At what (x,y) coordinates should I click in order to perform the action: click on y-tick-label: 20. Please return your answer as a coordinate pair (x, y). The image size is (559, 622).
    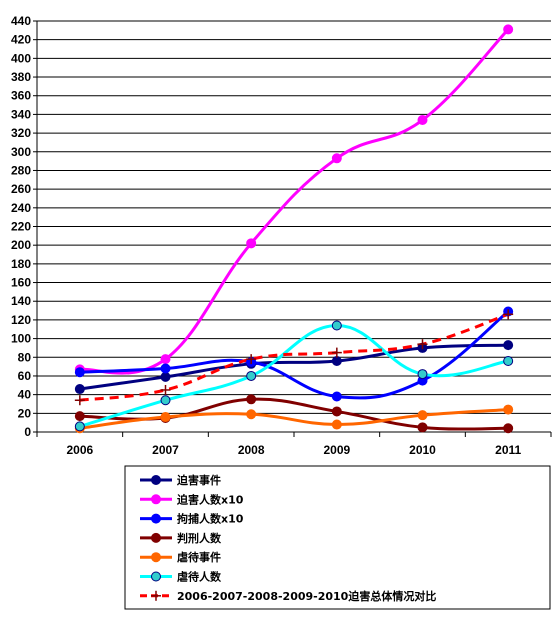
    Looking at the image, I should click on (25, 413).